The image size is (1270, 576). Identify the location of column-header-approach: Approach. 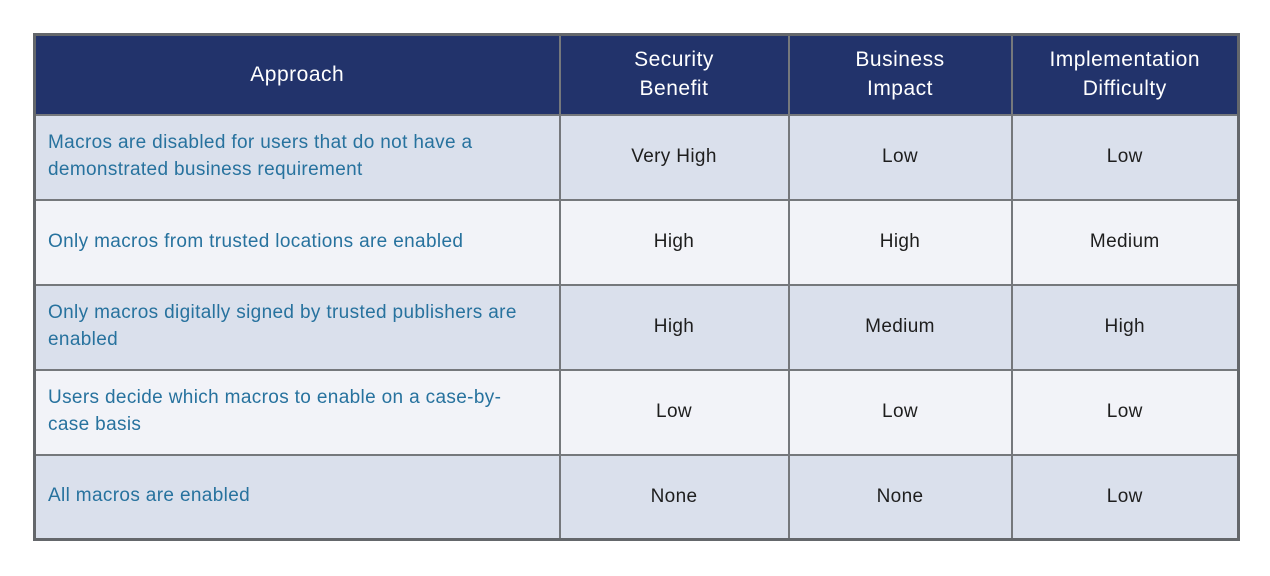
(297, 74).